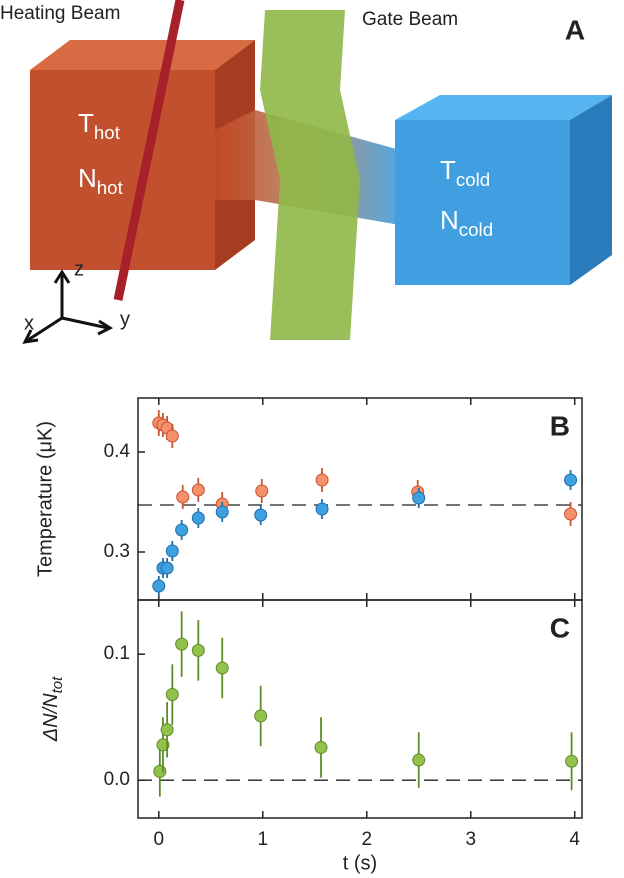  I want to click on y-axis-label: Temperature (μK), so click(45, 499).